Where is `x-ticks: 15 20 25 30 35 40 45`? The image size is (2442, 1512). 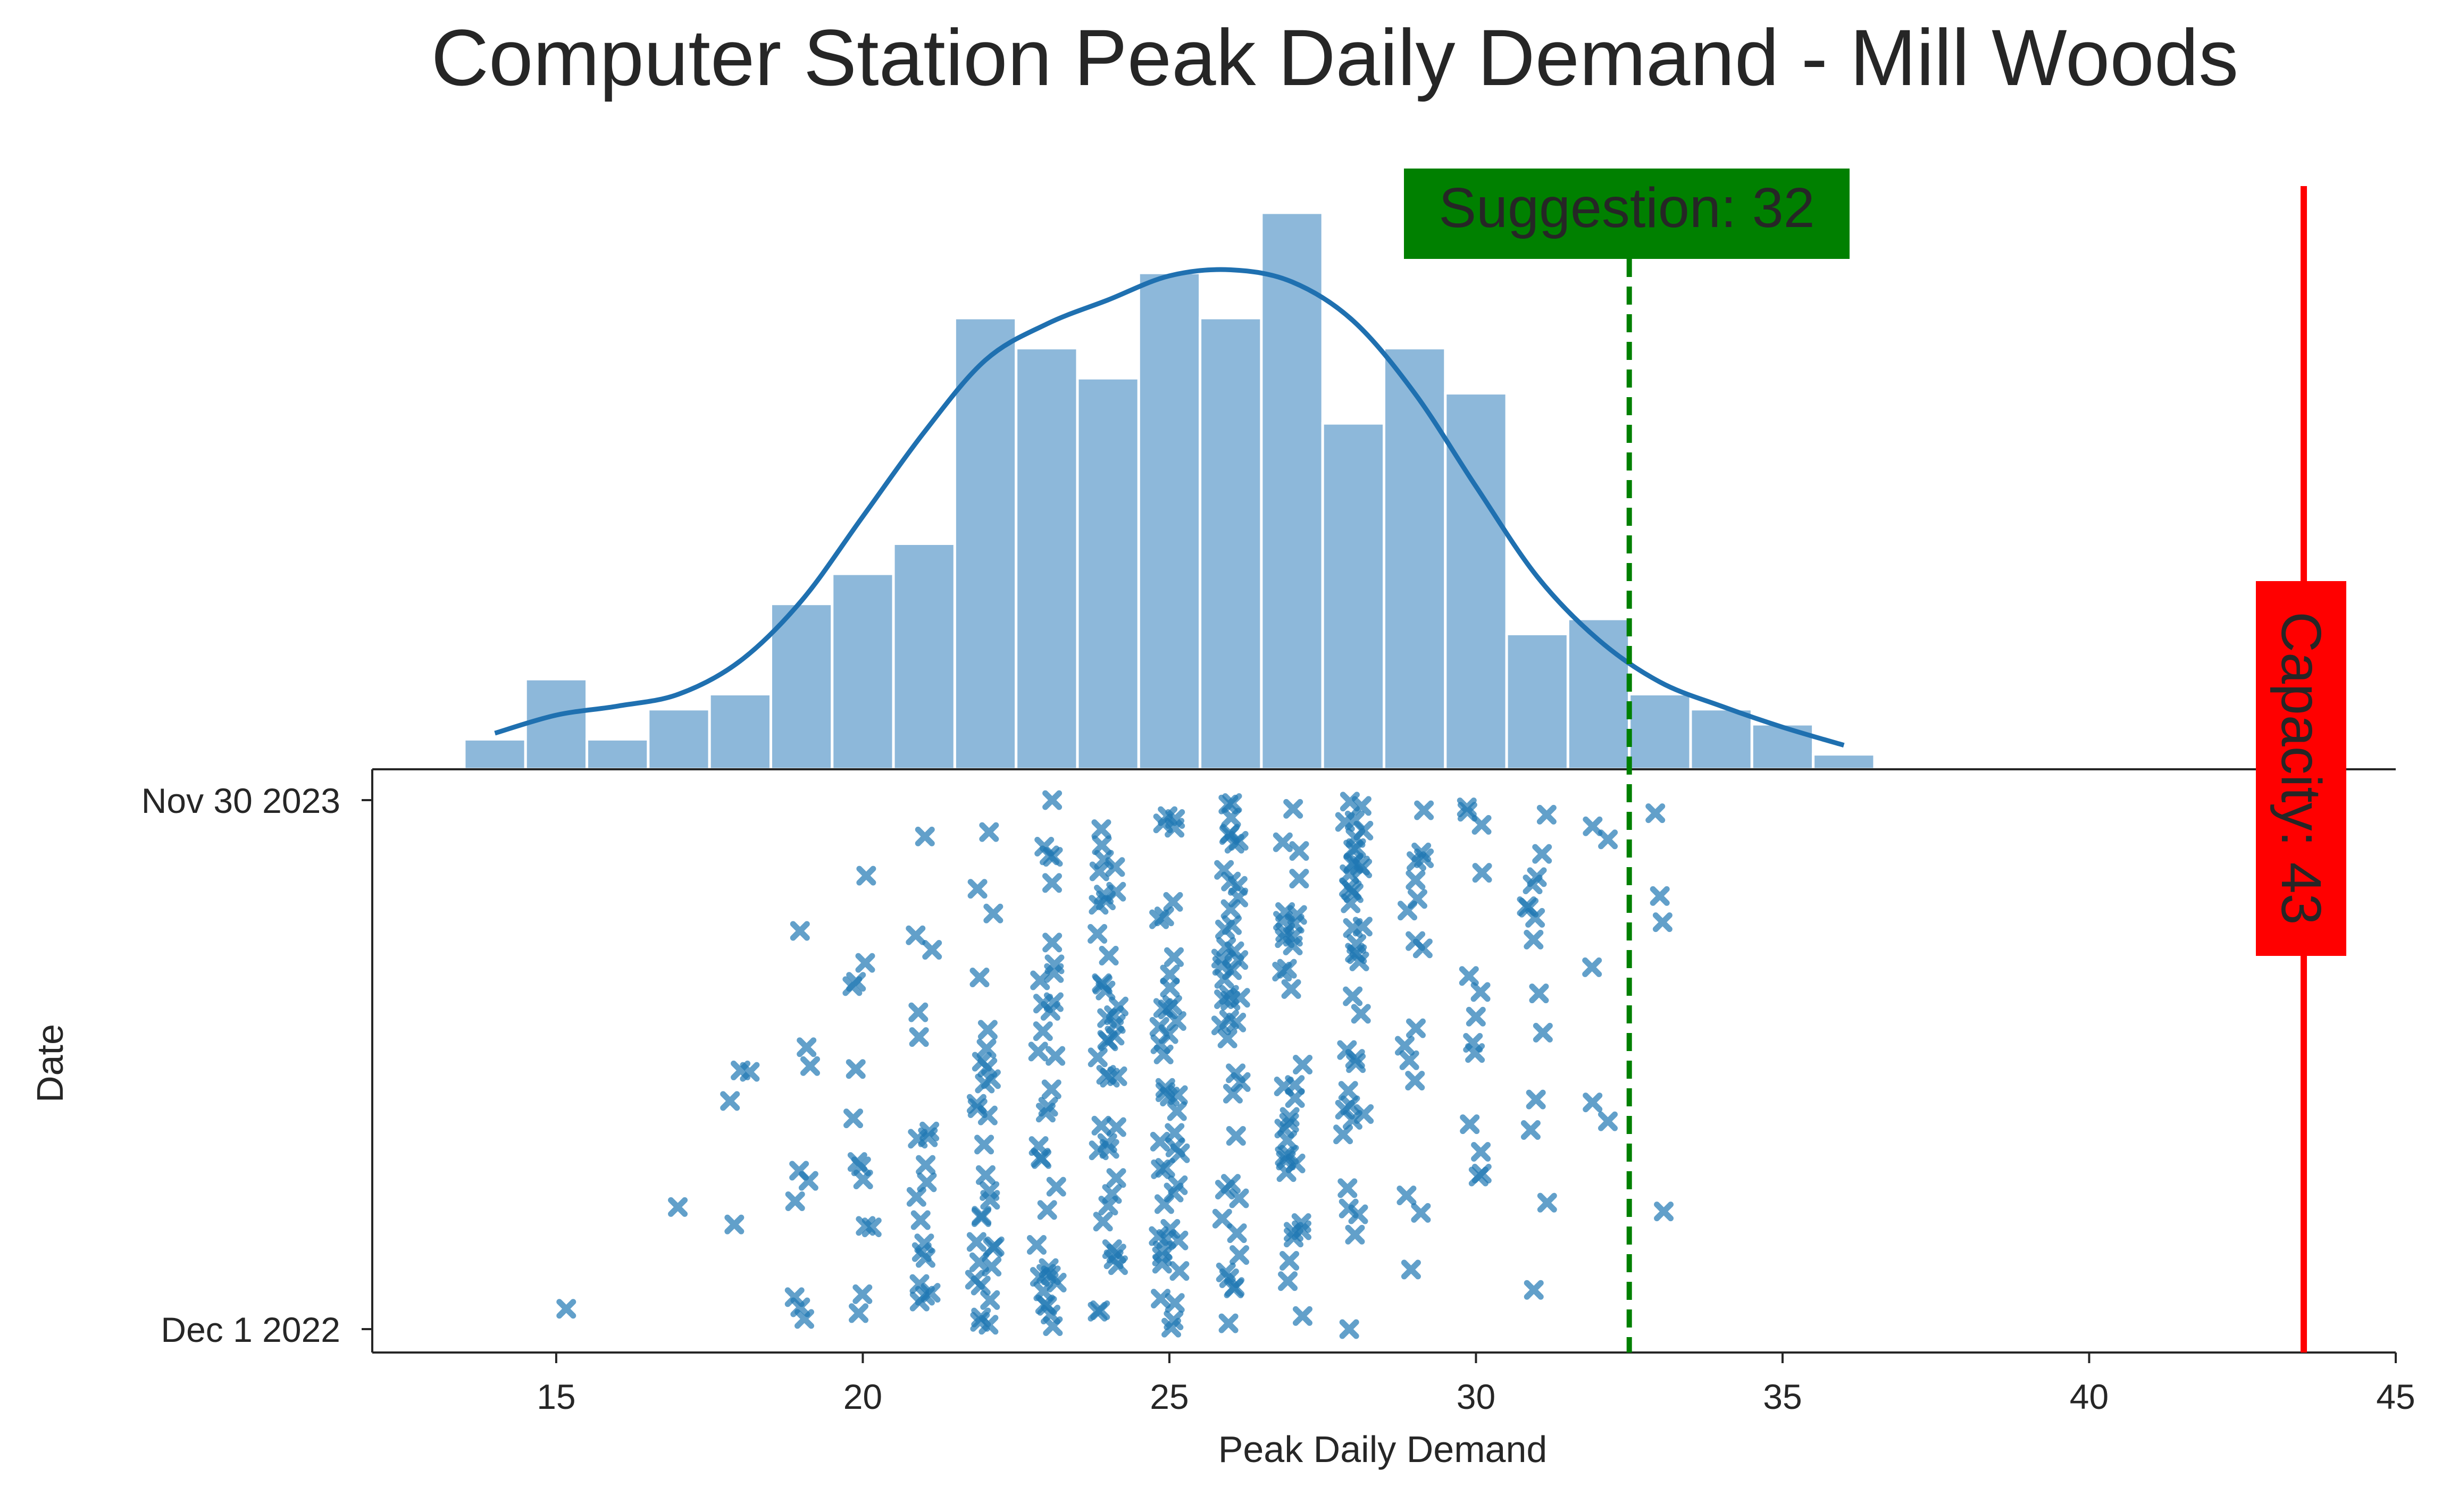 x-ticks: 15 20 25 30 35 40 45 is located at coordinates (1476, 1384).